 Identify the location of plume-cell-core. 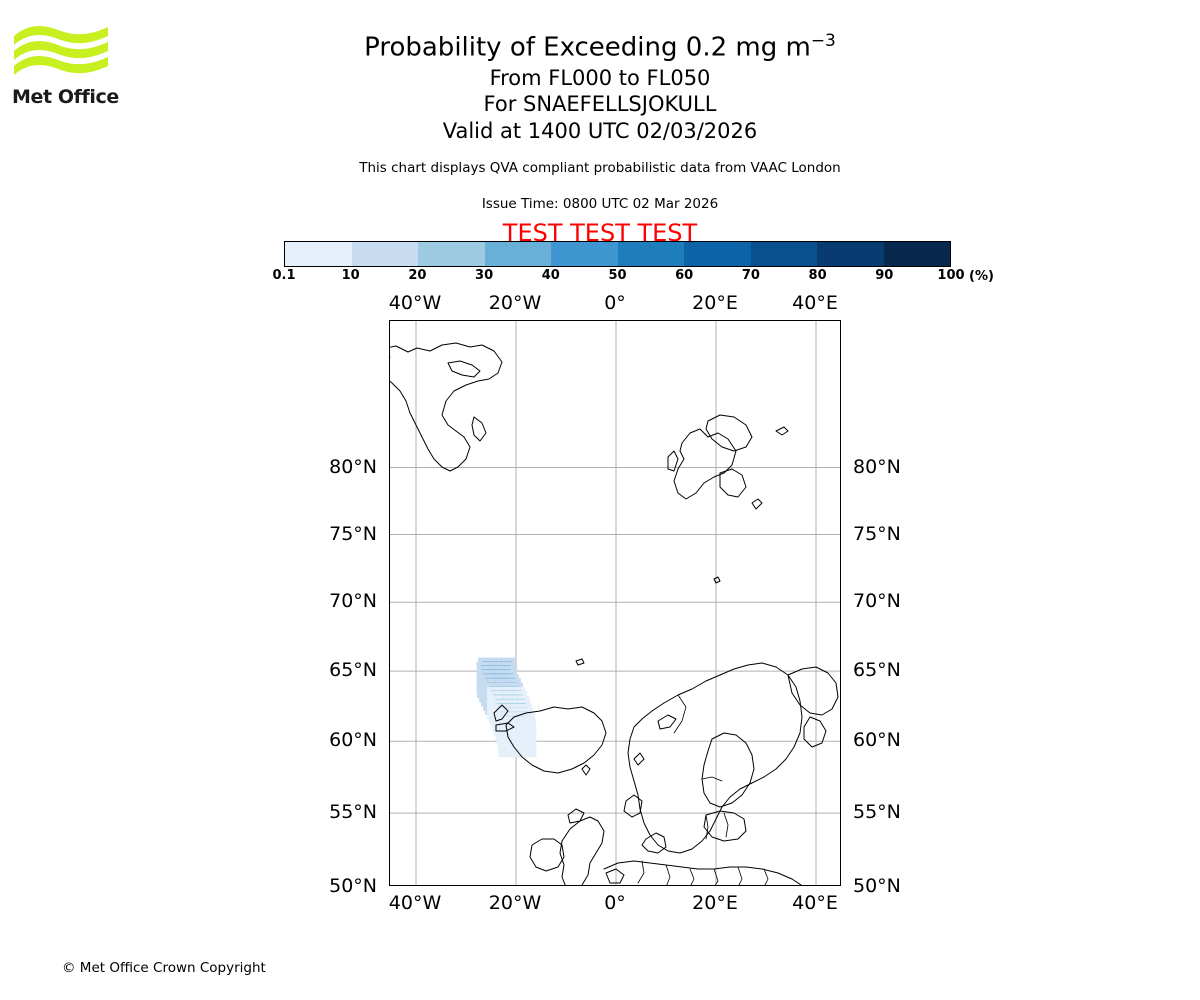
(517, 741).